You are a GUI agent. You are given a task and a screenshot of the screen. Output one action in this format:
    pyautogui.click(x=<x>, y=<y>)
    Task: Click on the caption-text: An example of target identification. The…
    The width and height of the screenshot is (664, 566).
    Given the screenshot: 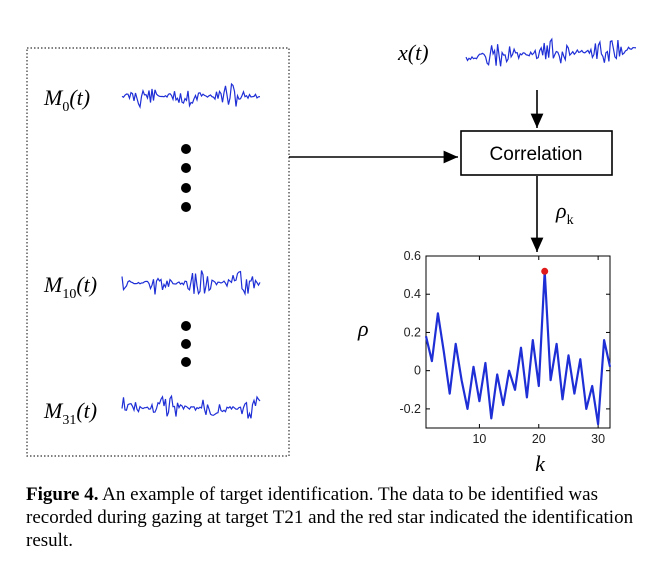 What is the action you would take?
    pyautogui.click(x=330, y=517)
    